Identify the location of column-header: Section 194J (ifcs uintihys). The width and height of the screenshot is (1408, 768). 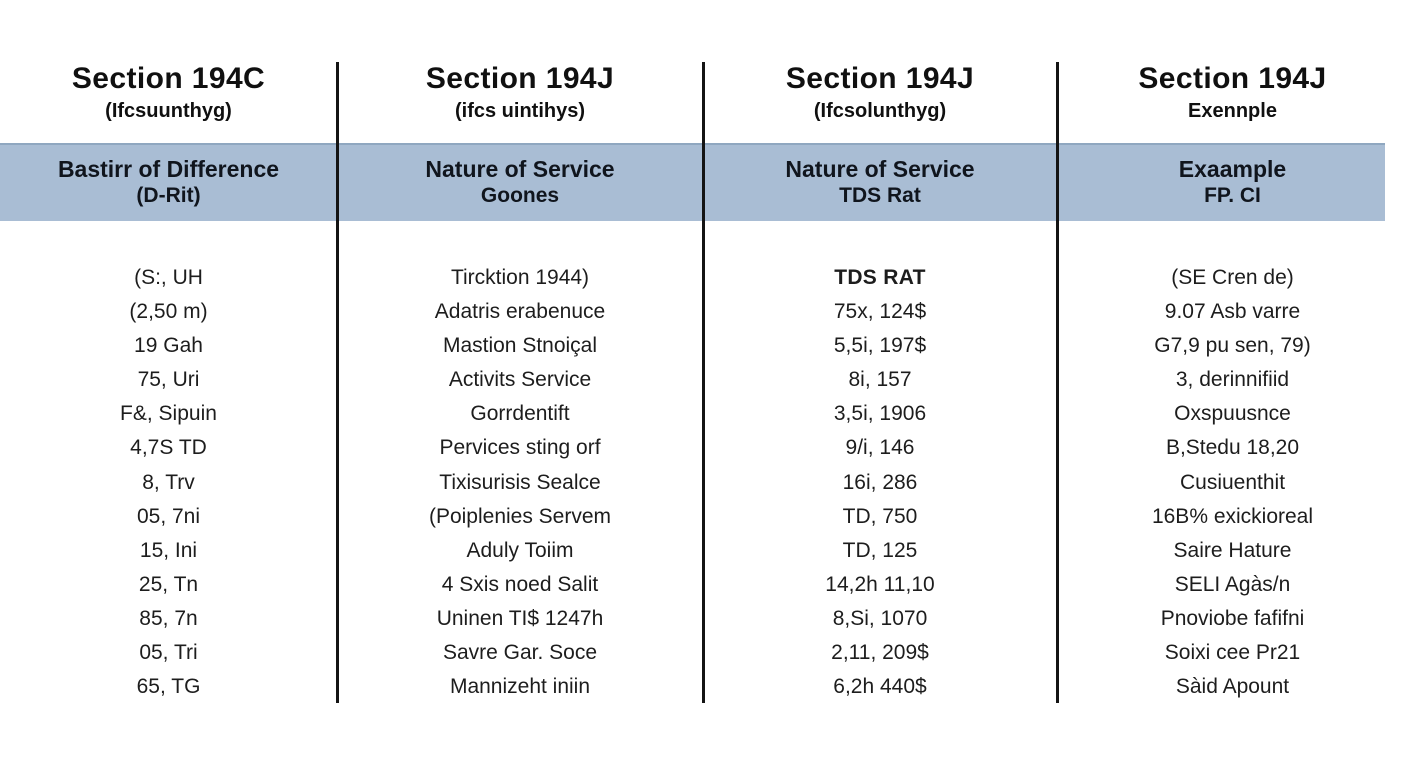
(520, 71).